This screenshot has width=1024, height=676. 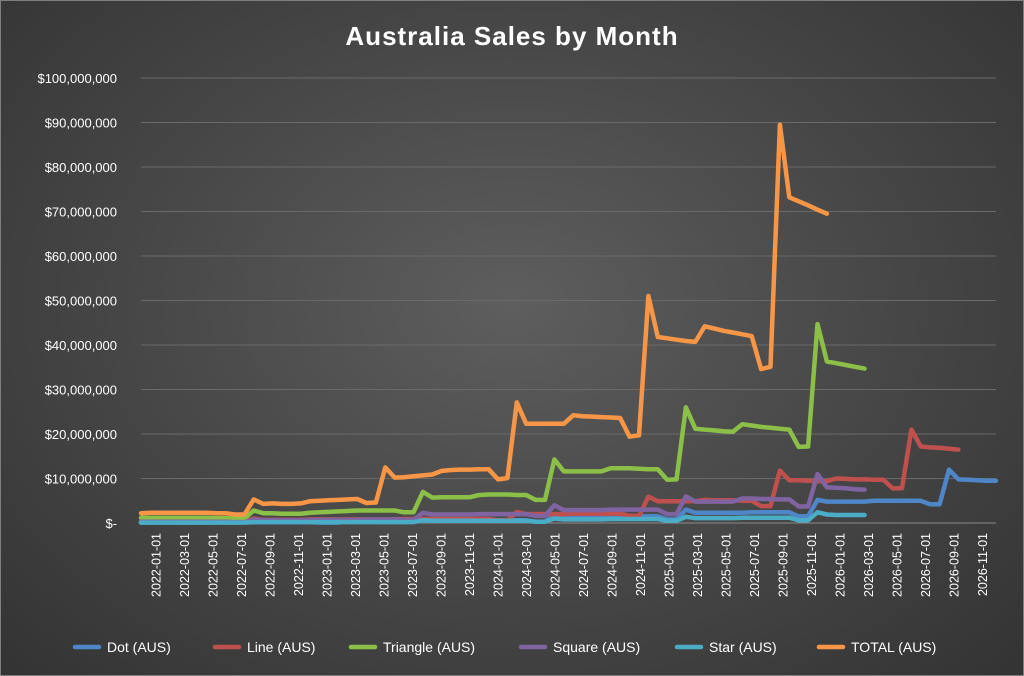 What do you see at coordinates (470, 564) in the screenshot?
I see `x-tick-label: 2023-11-01` at bounding box center [470, 564].